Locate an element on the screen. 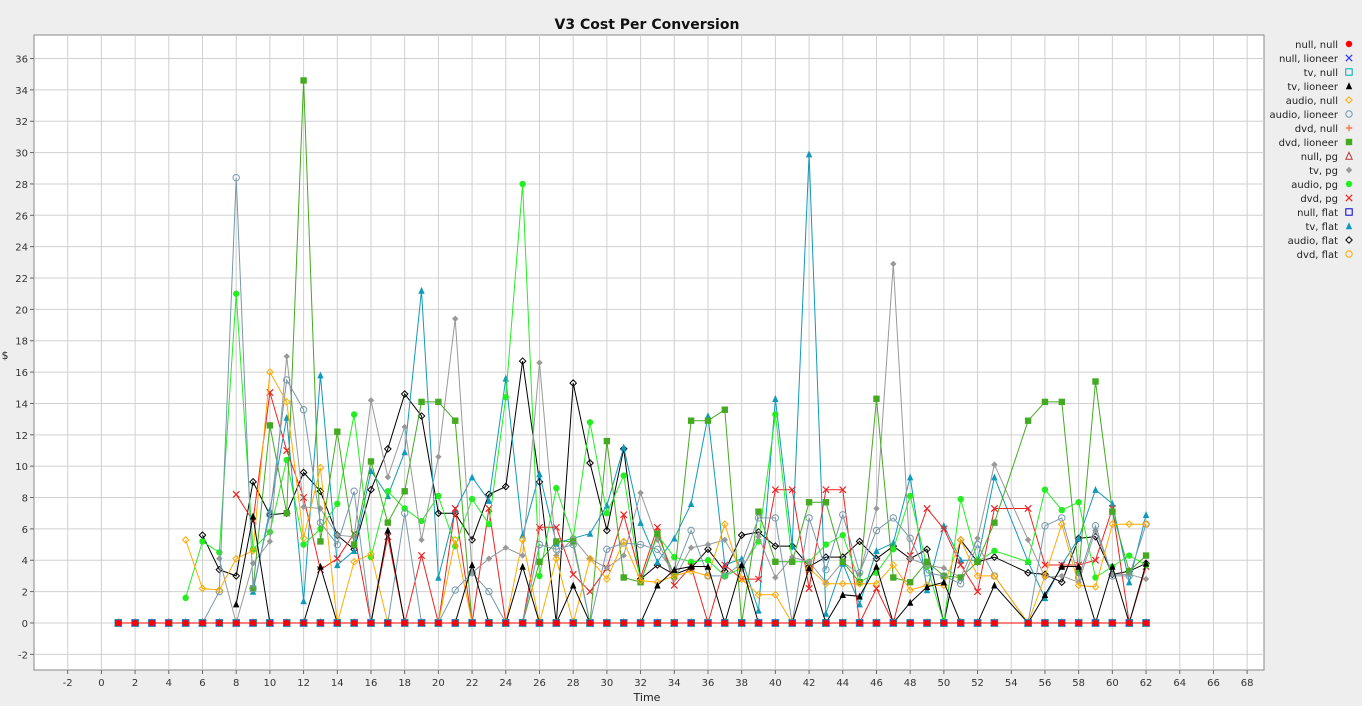 This screenshot has width=1362, height=706. x-tick-label: 26 is located at coordinates (539, 683).